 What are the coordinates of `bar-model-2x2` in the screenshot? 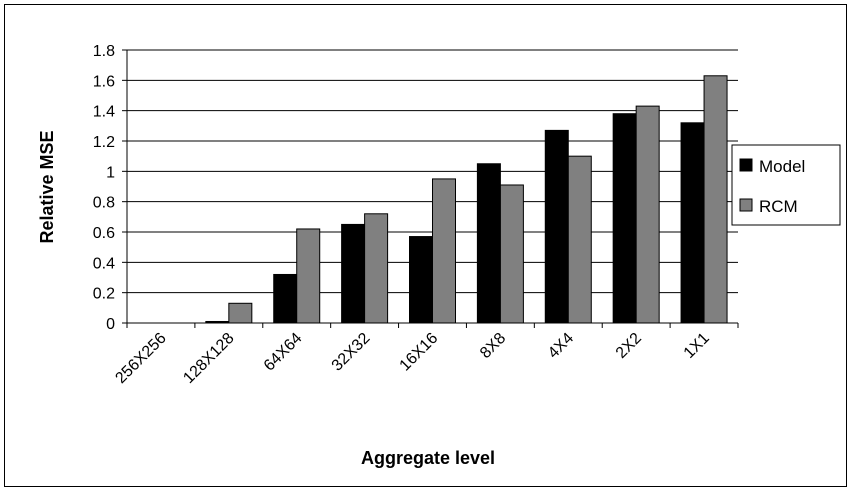 It's located at (624, 218).